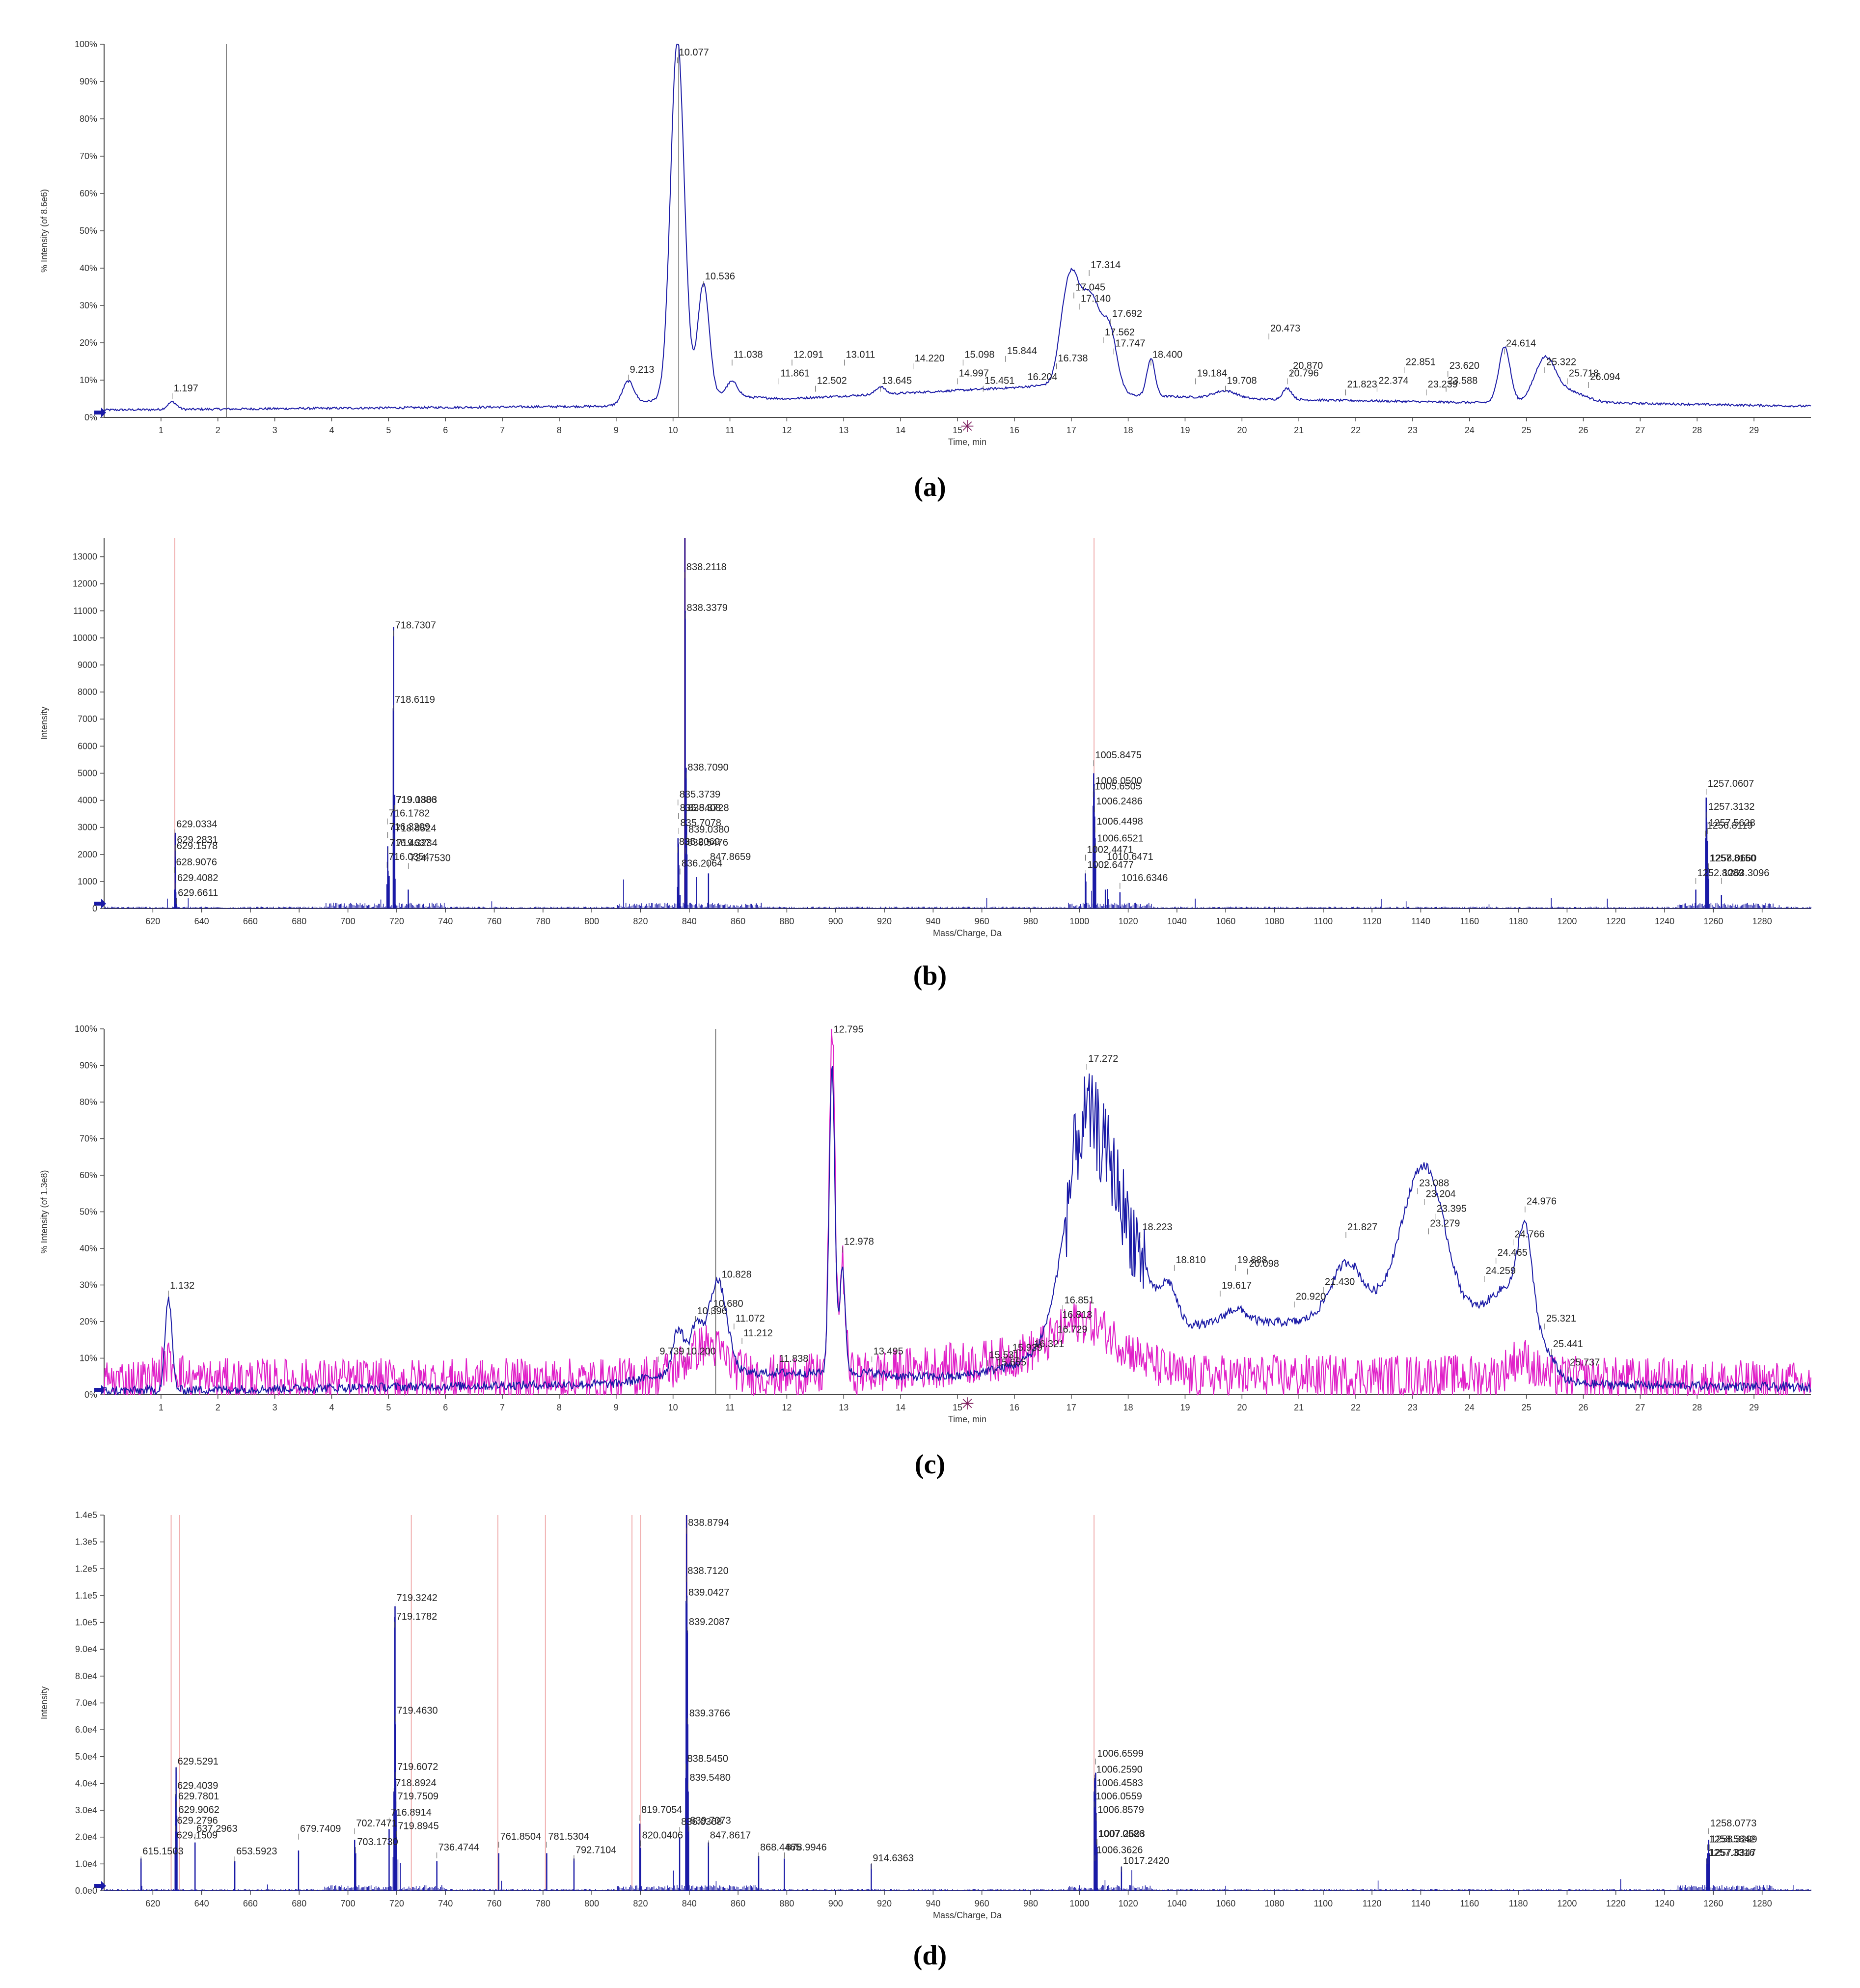 The width and height of the screenshot is (1860, 1988). What do you see at coordinates (832, 381) in the screenshot?
I see `peak-label: 12.502` at bounding box center [832, 381].